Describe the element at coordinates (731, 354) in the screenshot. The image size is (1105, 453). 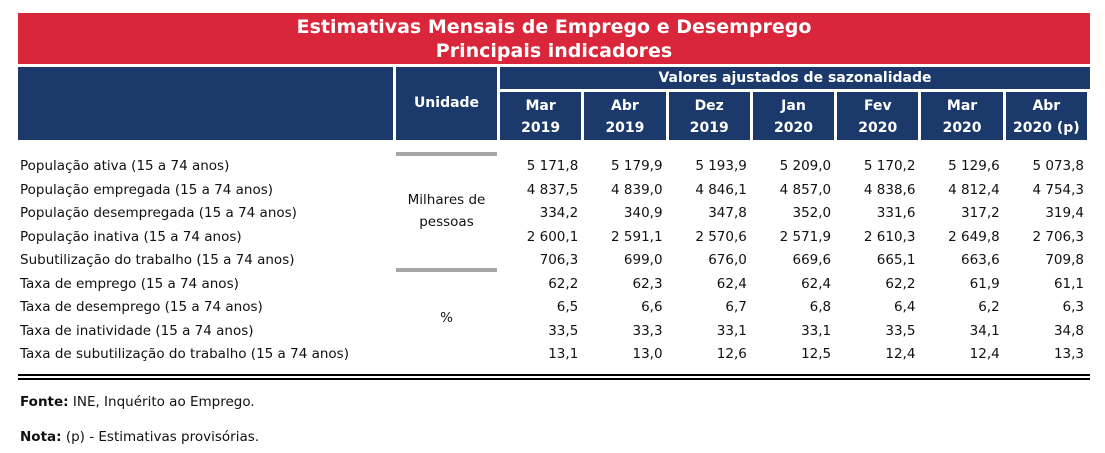
I see `row-value: 12,6` at that location.